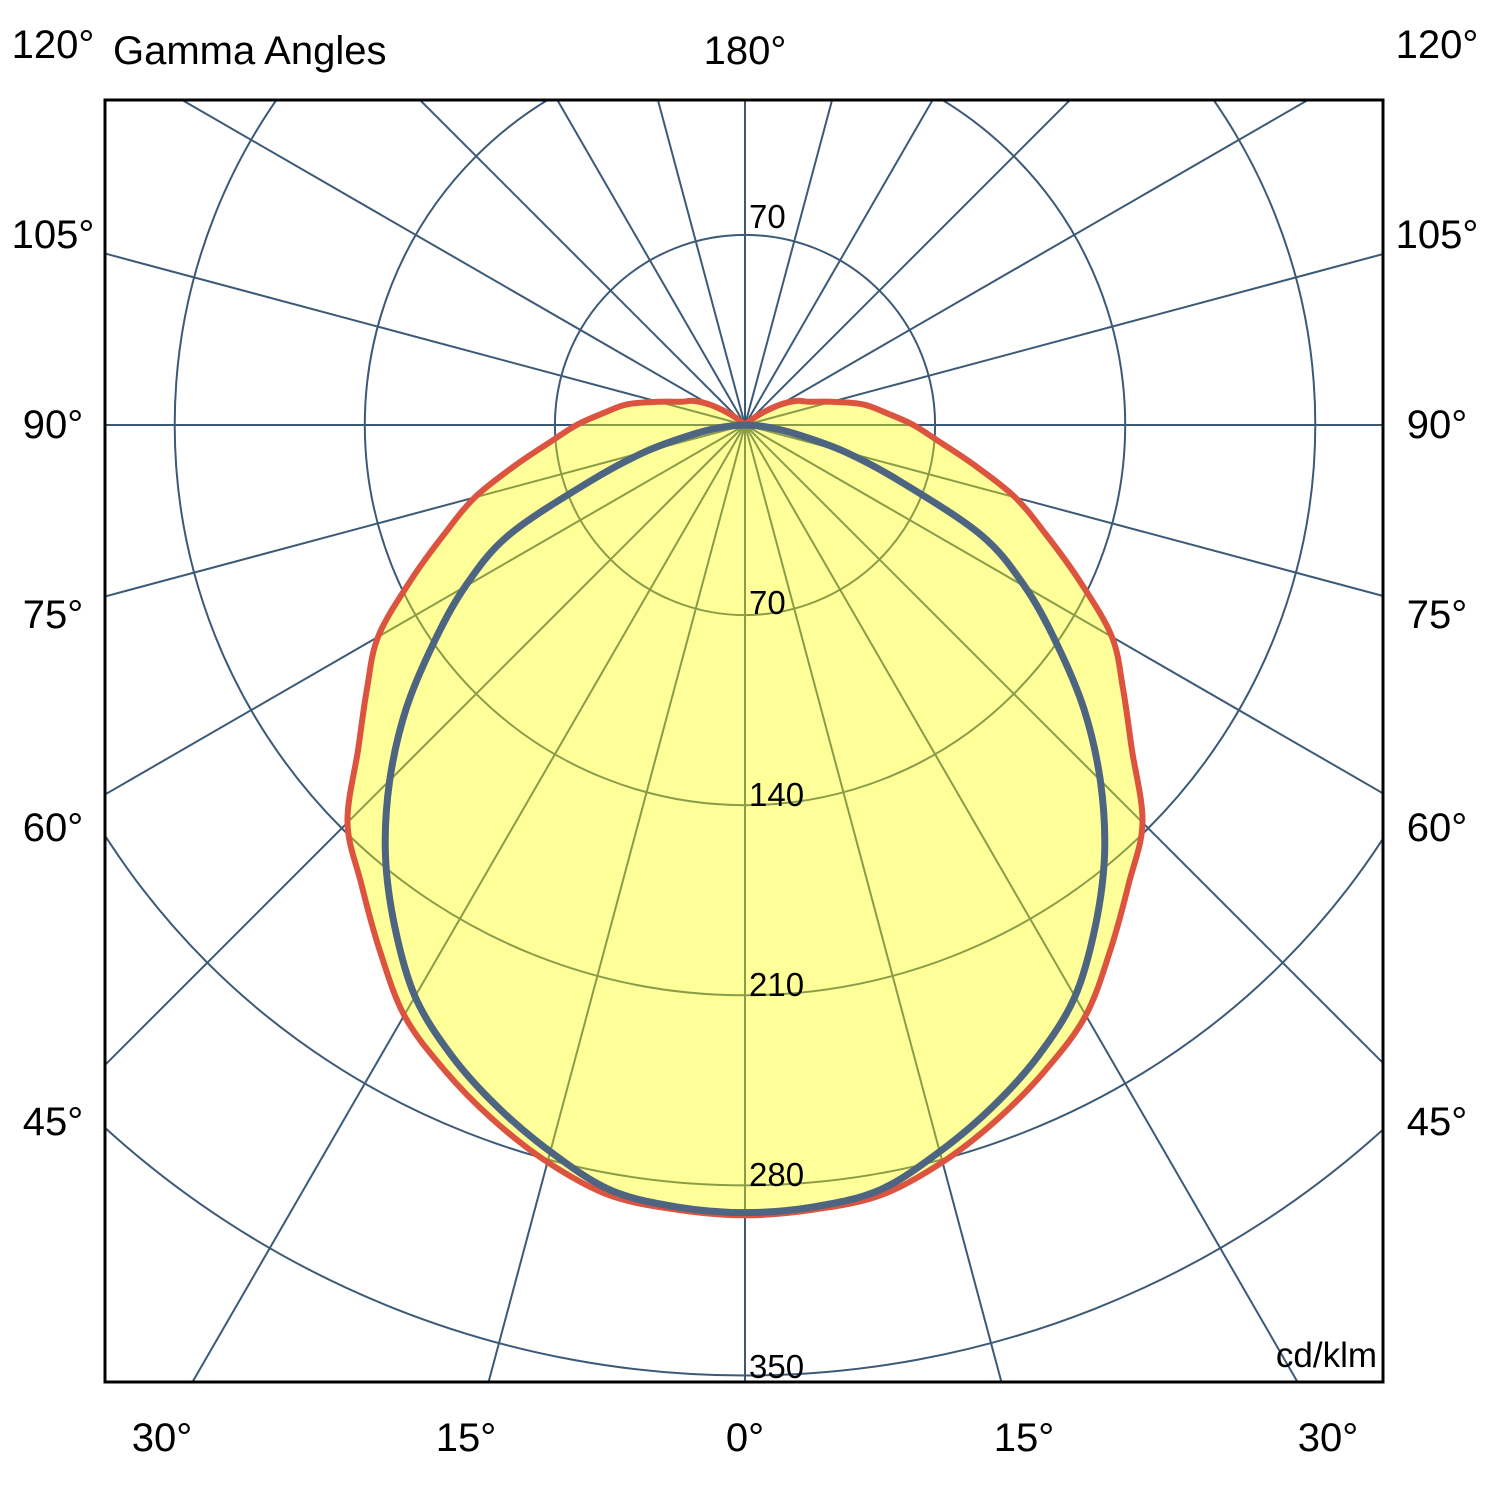  What do you see at coordinates (53, 1122) in the screenshot?
I see `gamma-label-left-45: 45°` at bounding box center [53, 1122].